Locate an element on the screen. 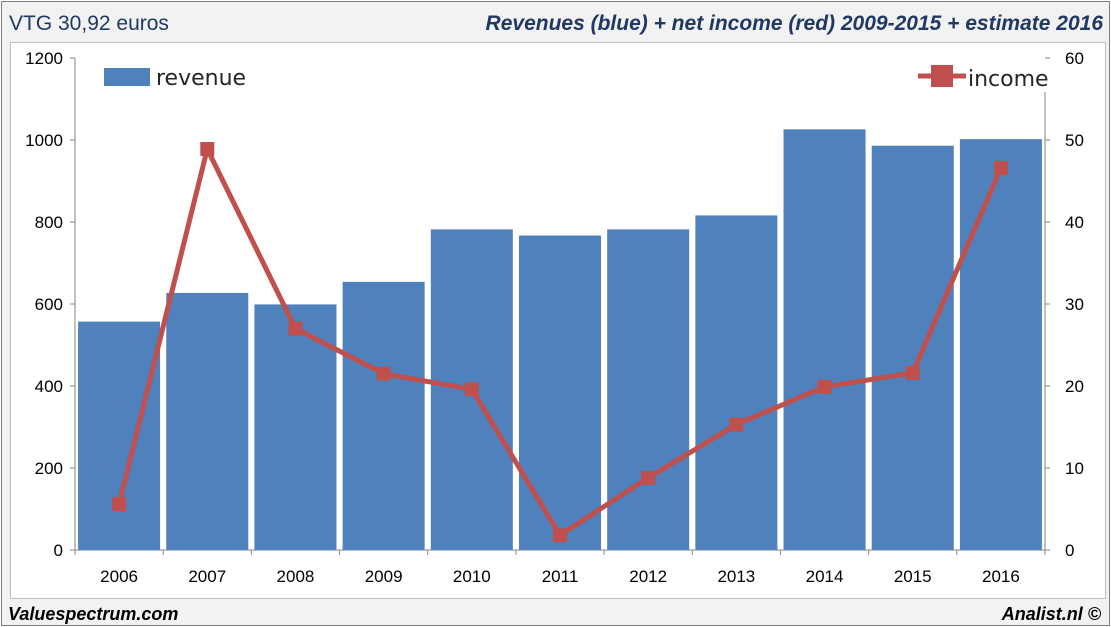  right-tick-label: 30 is located at coordinates (1074, 304).